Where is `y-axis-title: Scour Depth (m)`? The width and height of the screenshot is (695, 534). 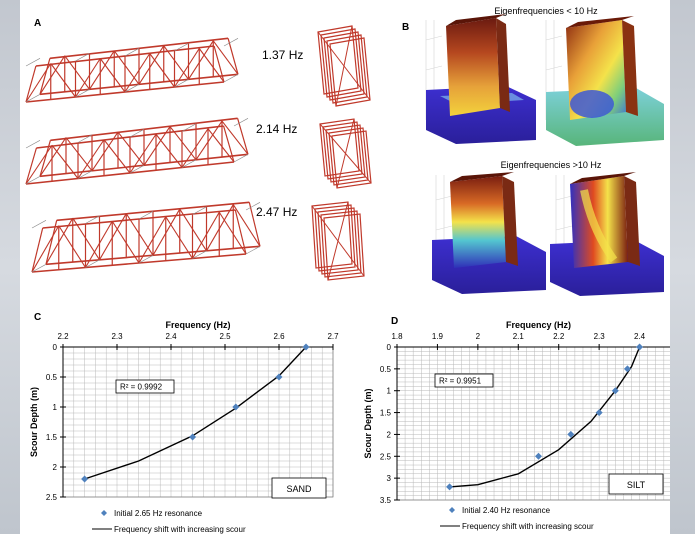
y-axis-title: Scour Depth (m) is located at coordinates (34, 422).